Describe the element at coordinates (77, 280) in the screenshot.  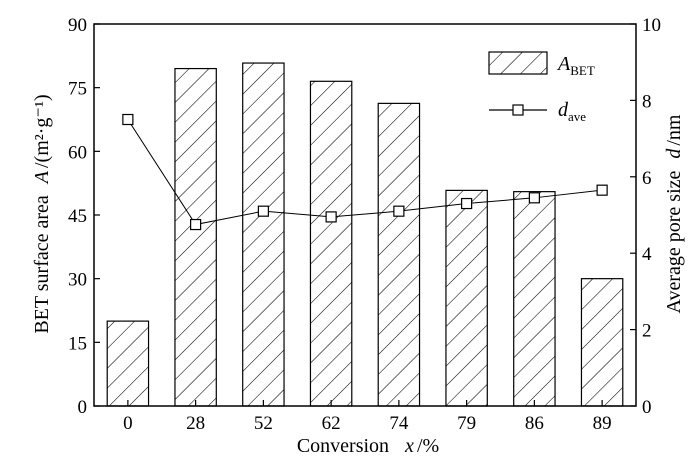
I see `y-left-tick-label: 30` at that location.